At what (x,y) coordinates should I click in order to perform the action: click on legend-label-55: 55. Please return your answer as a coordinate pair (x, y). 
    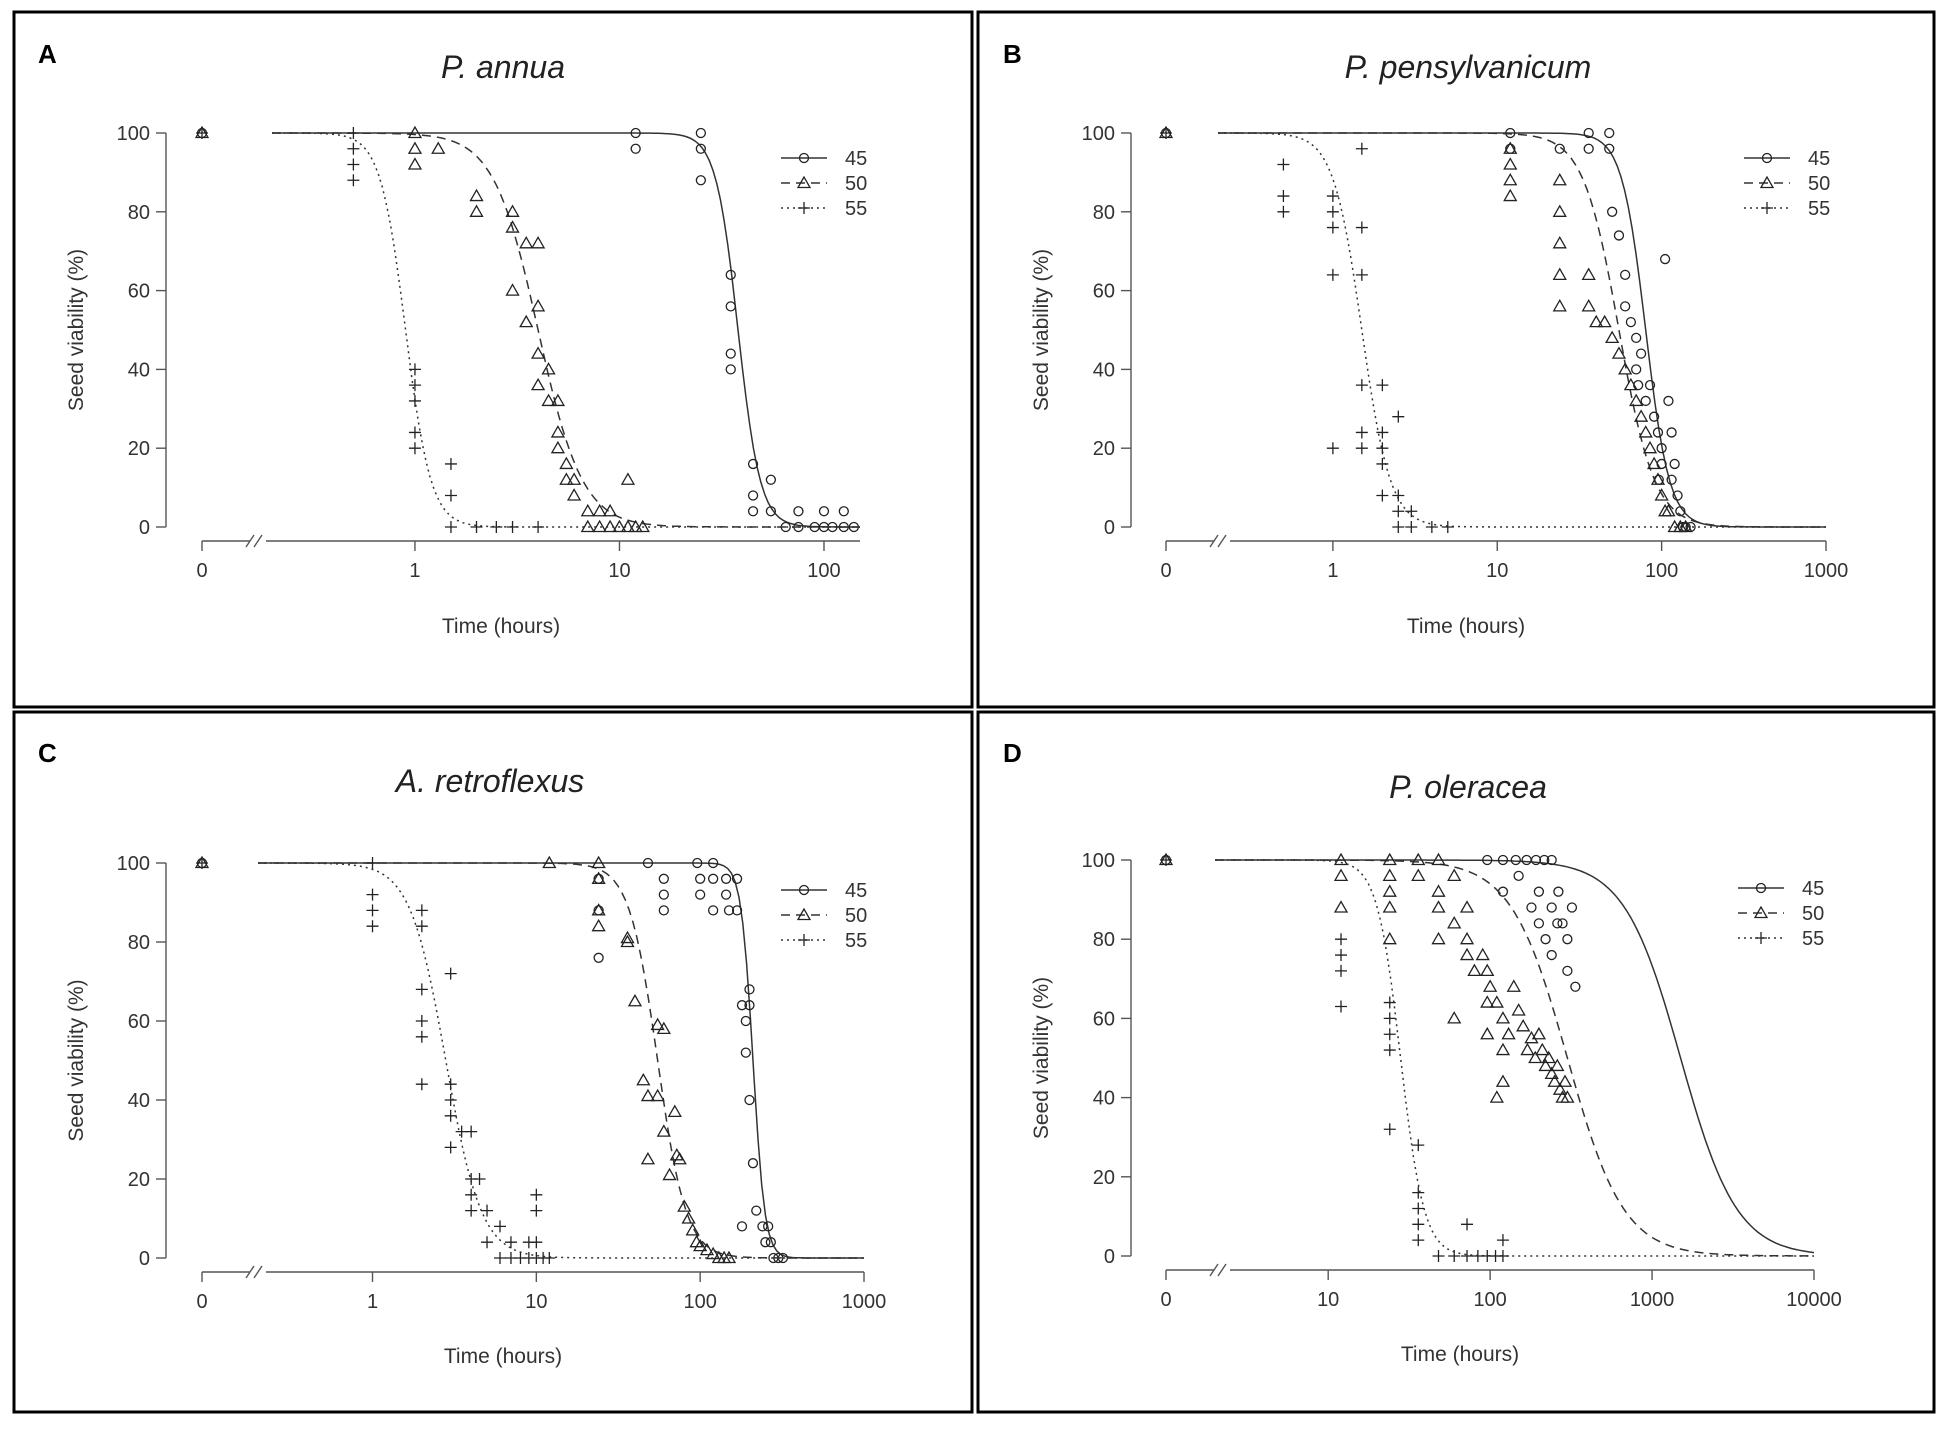
    Looking at the image, I should click on (856, 209).